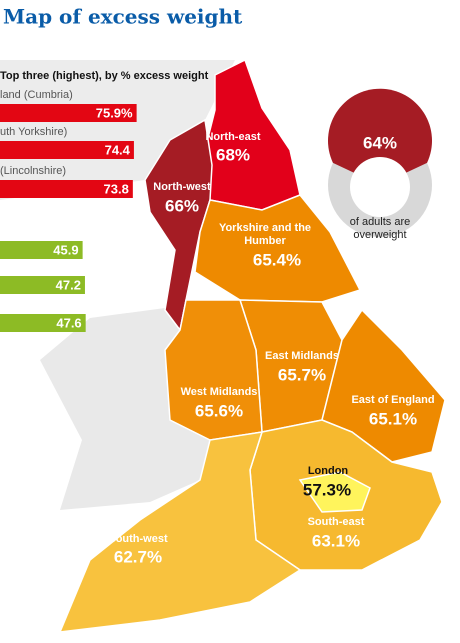 This screenshot has height=643, width=460. Describe the element at coordinates (138, 556) in the screenshot. I see `region-value: 62.7%` at that location.